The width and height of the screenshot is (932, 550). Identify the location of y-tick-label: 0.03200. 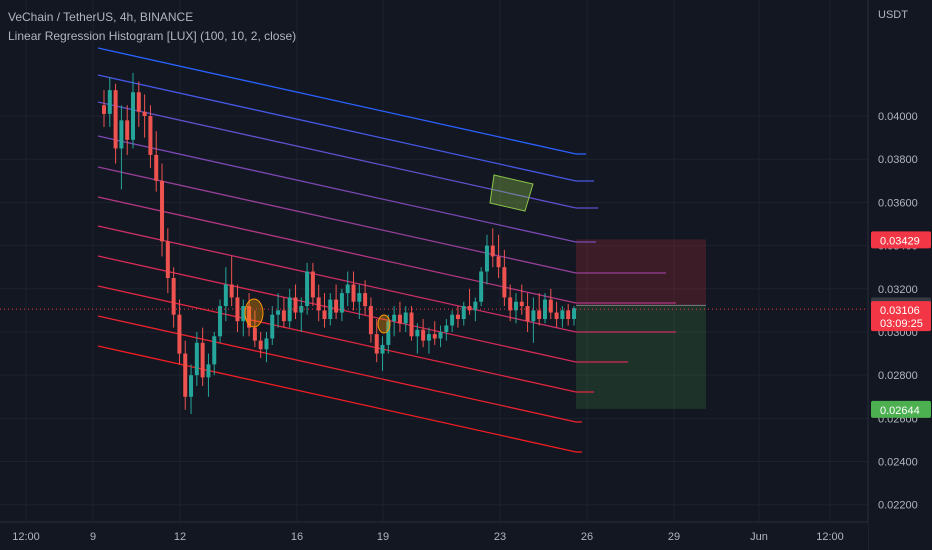
(898, 290).